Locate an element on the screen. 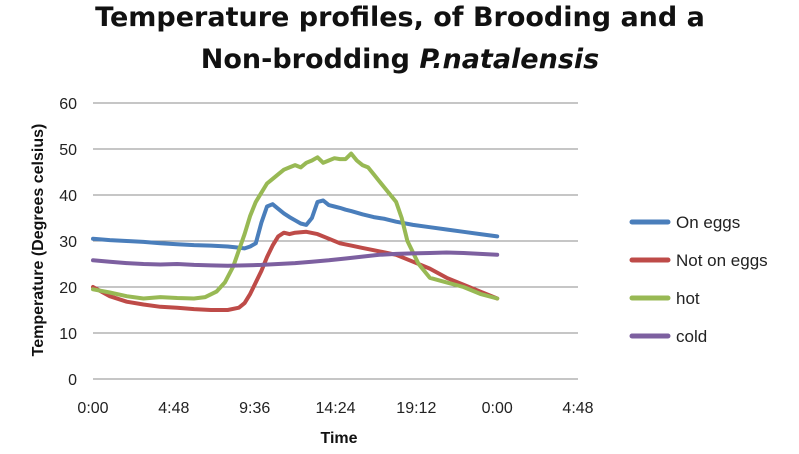 The image size is (799, 454). y-tick-label: 10 is located at coordinates (68, 334).